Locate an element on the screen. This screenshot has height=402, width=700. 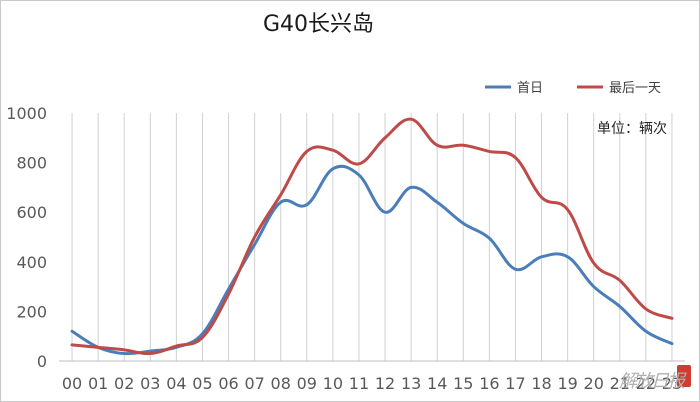
x-tick-label: 09 is located at coordinates (307, 383).